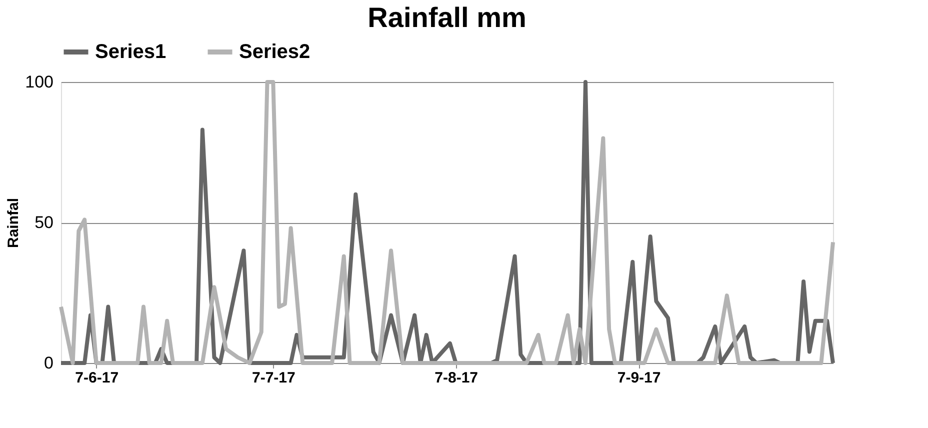 The height and width of the screenshot is (428, 928). Describe the element at coordinates (447, 17) in the screenshot. I see `chart-title: Rainfall mm` at that location.